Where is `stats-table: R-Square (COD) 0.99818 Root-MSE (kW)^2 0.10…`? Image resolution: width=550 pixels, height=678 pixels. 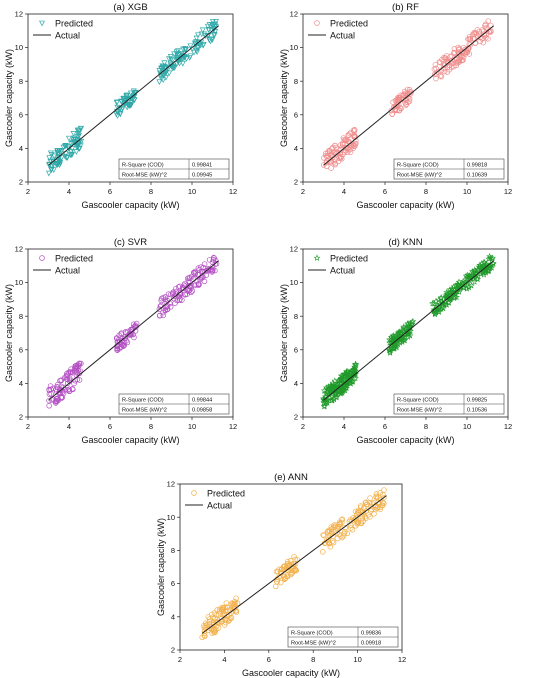
stats-table: R-Square (COD) 0.99818 Root-MSE (kW)^2 0.10… is located at coordinates (449, 169).